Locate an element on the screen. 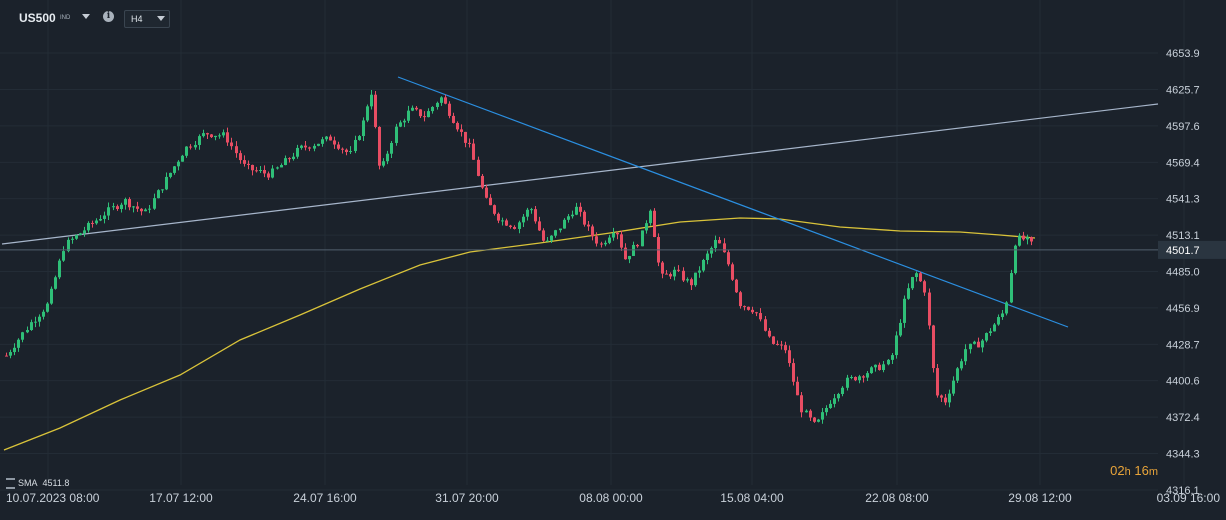 The height and width of the screenshot is (520, 1226). symbol-dropdown-chevron-icon is located at coordinates (86, 16).